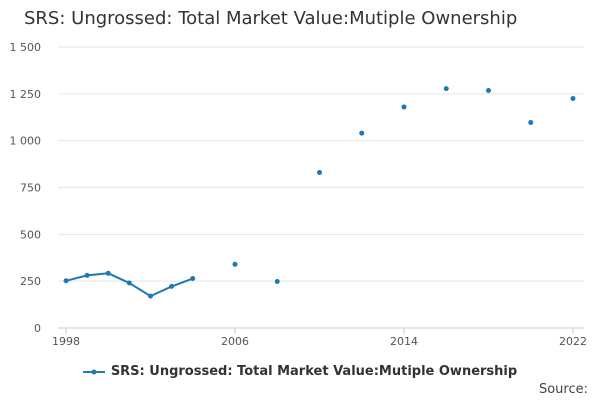  What do you see at coordinates (26, 47) in the screenshot?
I see `y-tick-label: 1 500` at bounding box center [26, 47].